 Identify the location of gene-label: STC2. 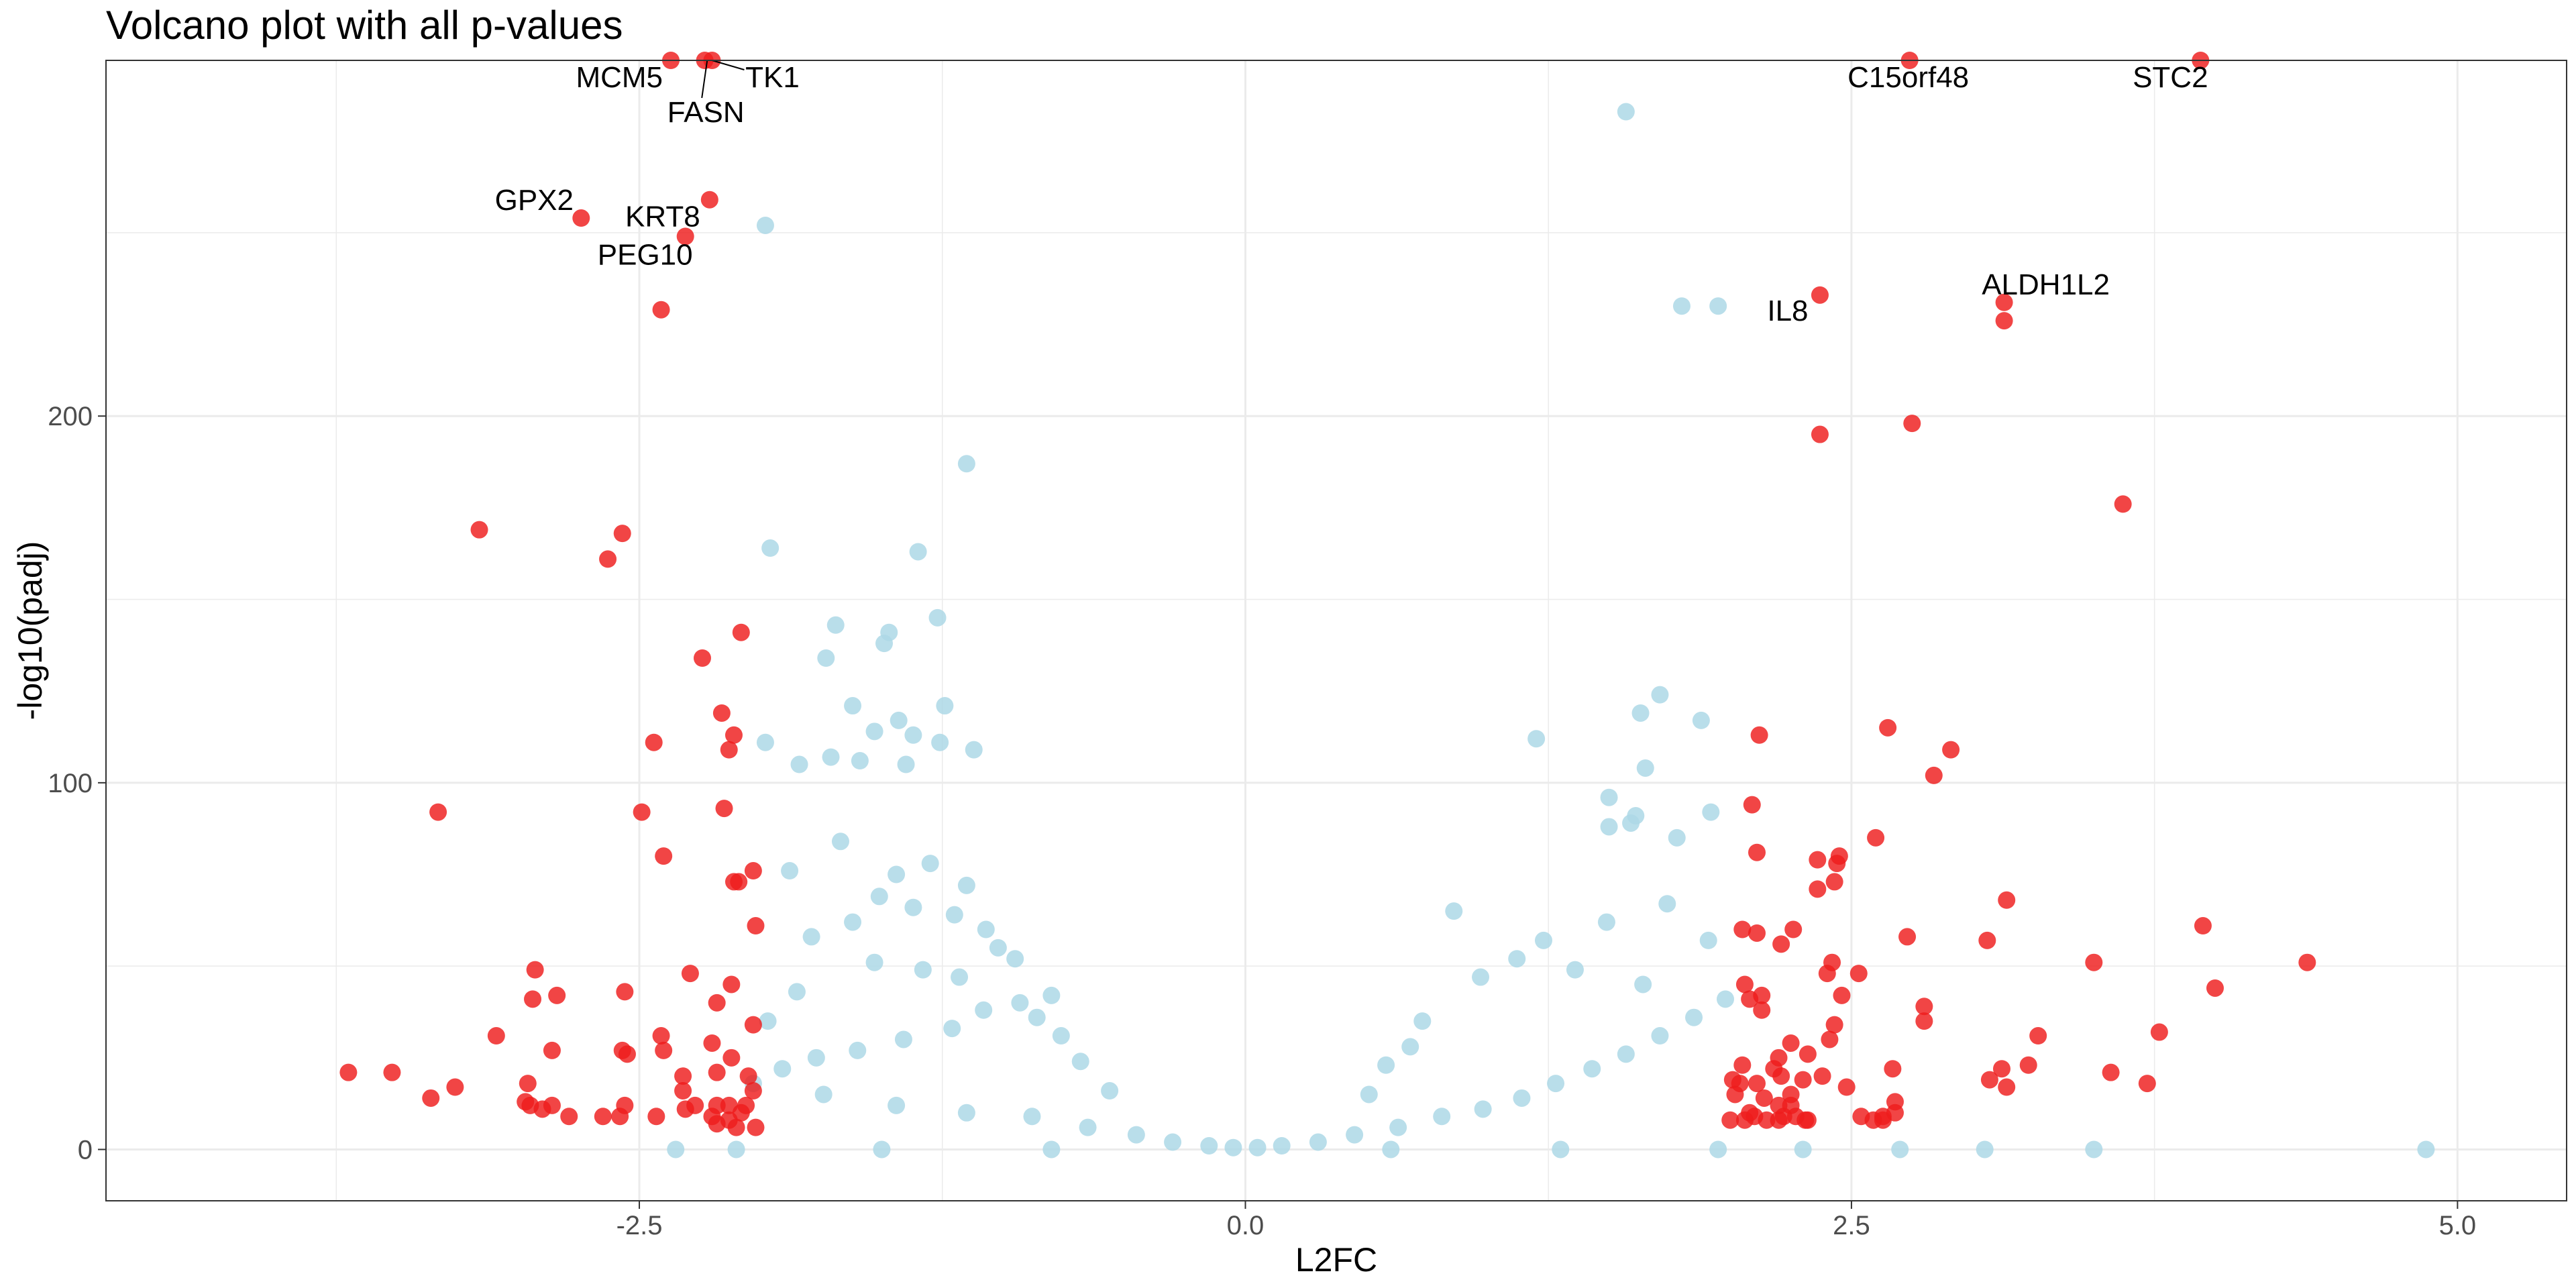
(2170, 77).